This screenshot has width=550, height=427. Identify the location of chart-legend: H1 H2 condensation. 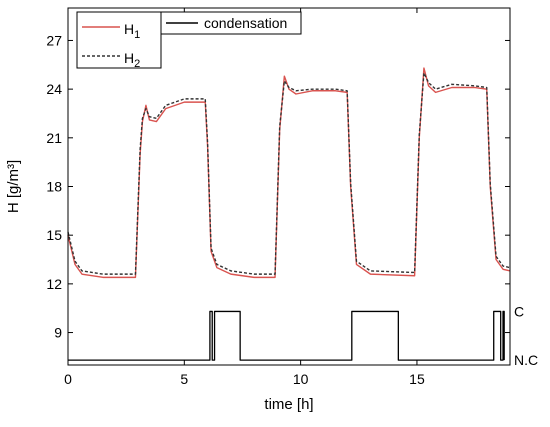
(189, 40).